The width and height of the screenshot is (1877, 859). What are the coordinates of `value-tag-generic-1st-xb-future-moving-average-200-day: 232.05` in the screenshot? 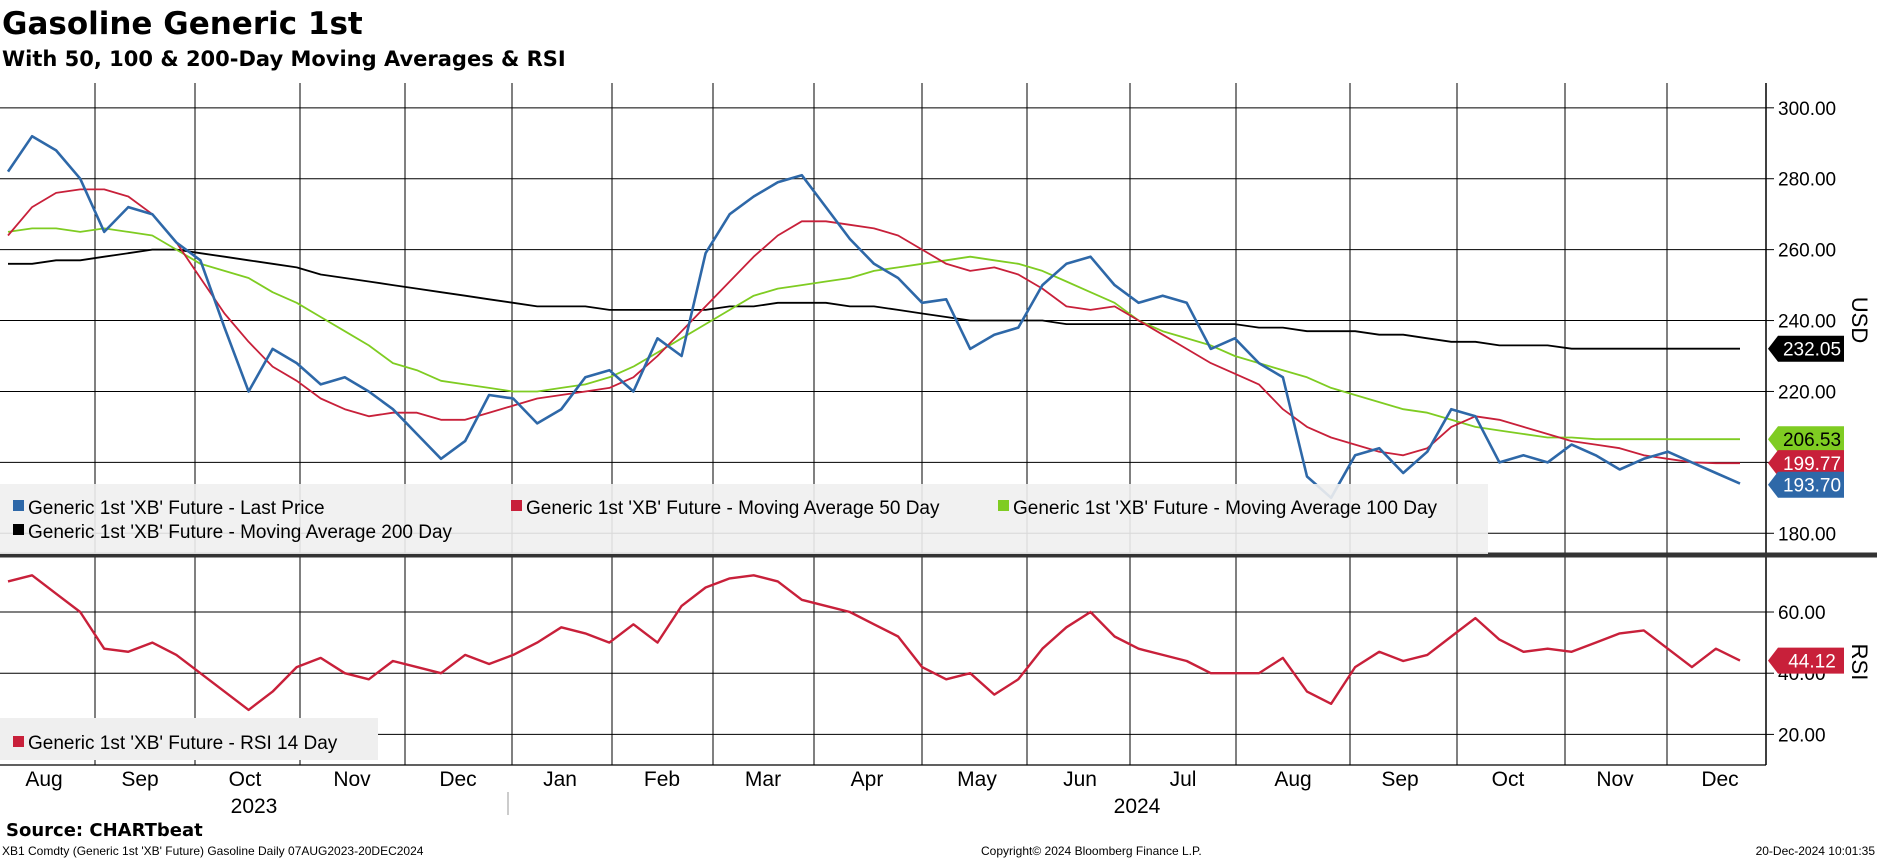 It's located at (1806, 348).